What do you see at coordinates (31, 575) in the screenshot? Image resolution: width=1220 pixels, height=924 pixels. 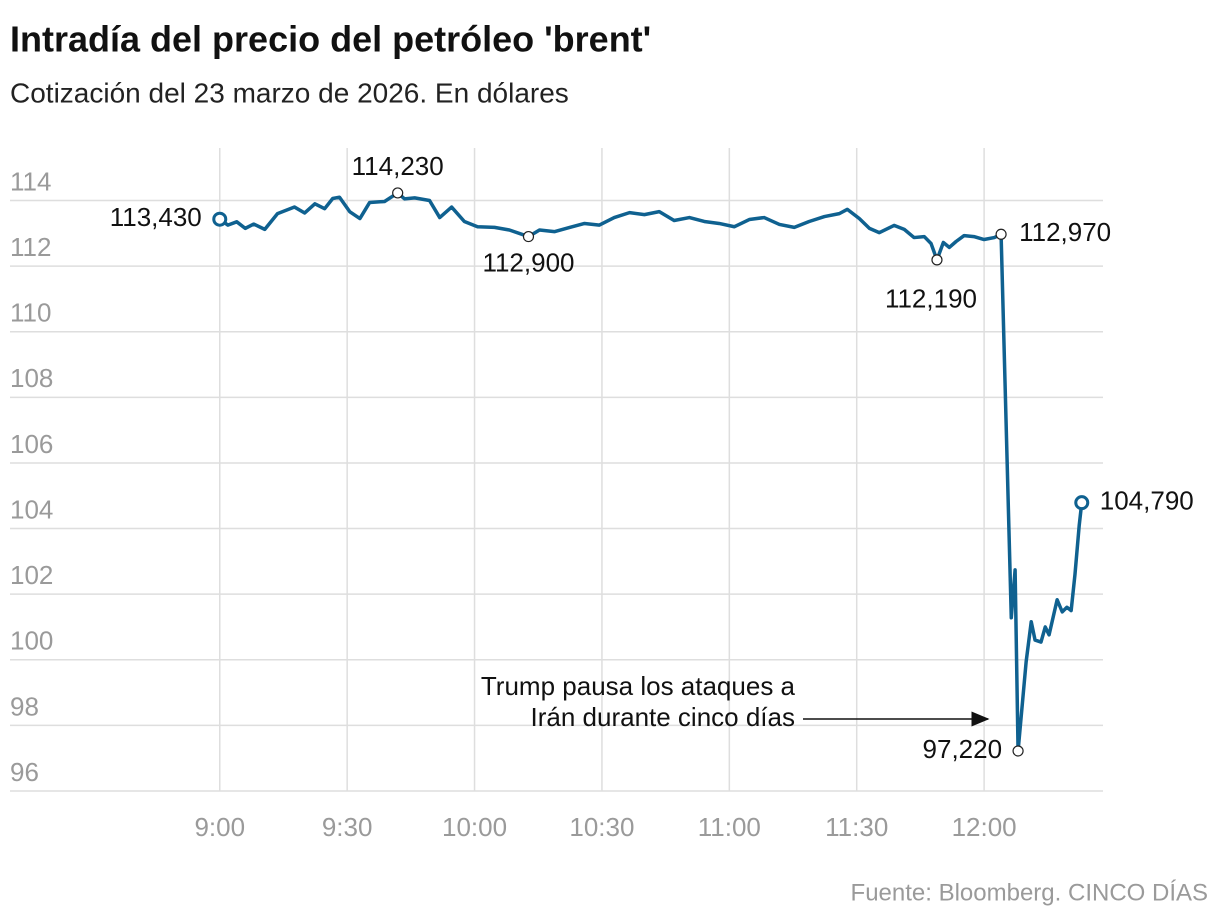 I see `y-tick-label: 102` at bounding box center [31, 575].